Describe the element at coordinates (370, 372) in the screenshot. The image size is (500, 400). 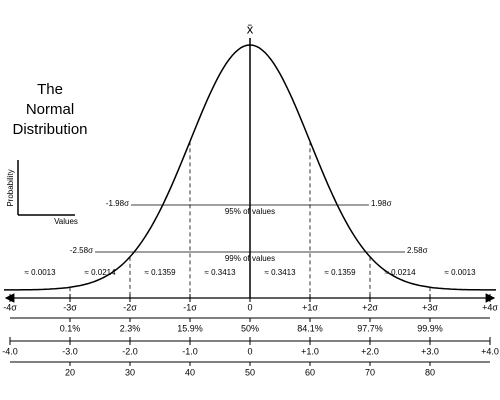
I see `t-label: 70` at that location.